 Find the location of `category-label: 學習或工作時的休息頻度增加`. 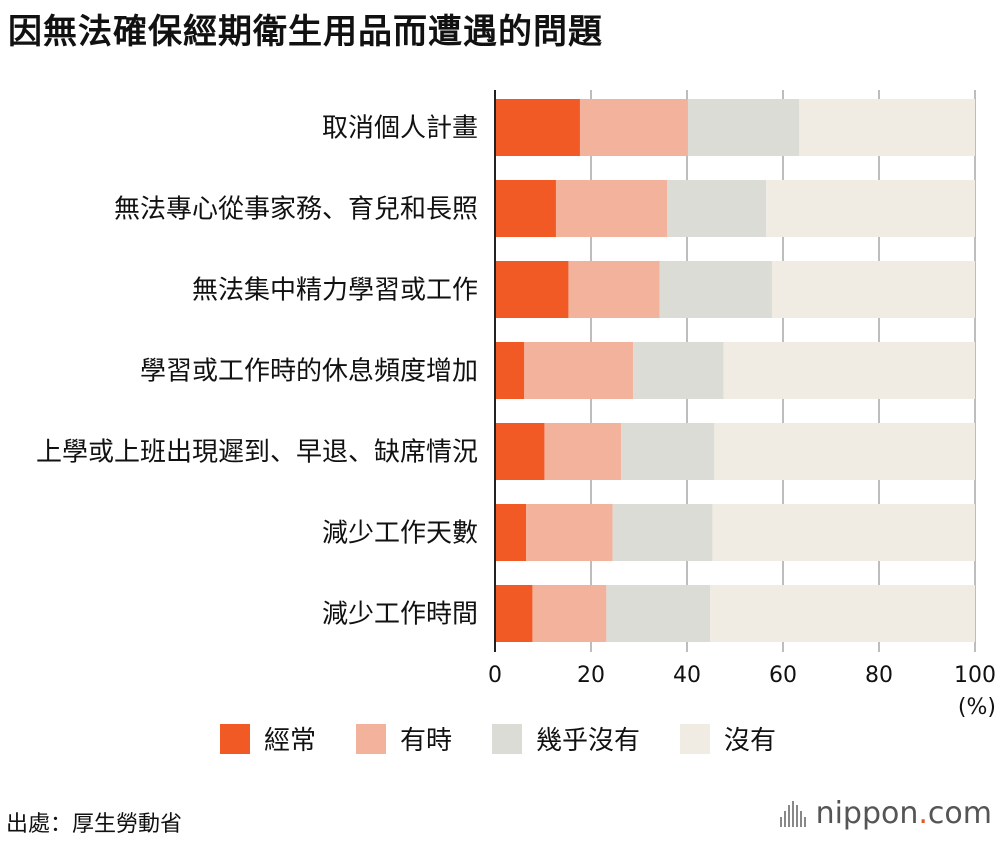

category-label: 學習或工作時的休息頻度增加 is located at coordinates (309, 372).